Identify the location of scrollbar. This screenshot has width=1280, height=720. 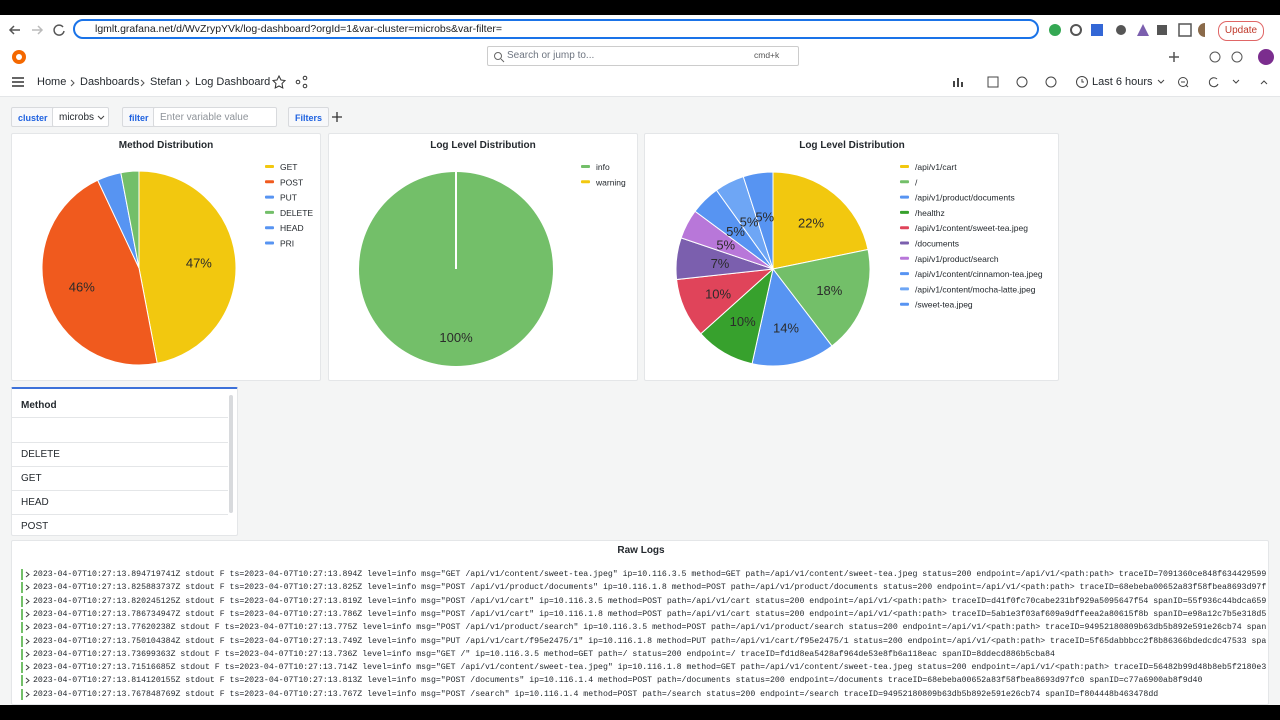
(231, 454).